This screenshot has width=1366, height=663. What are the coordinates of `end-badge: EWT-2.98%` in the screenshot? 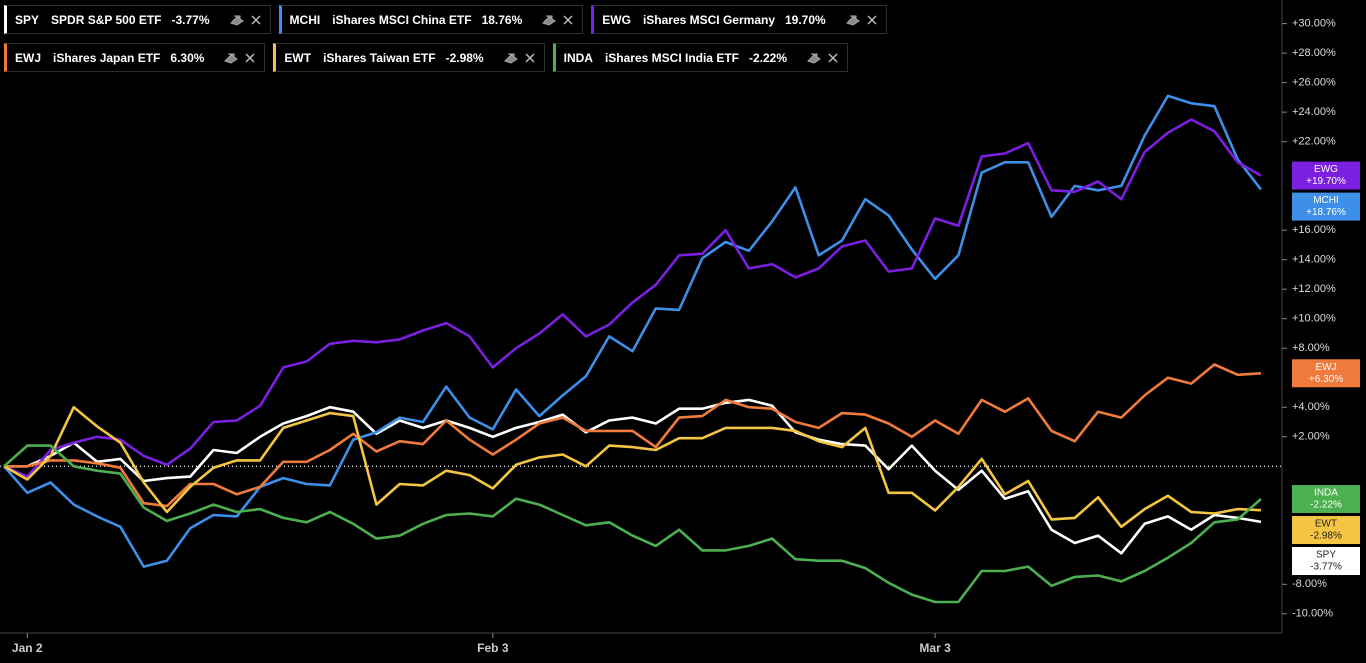 It's located at (1326, 530).